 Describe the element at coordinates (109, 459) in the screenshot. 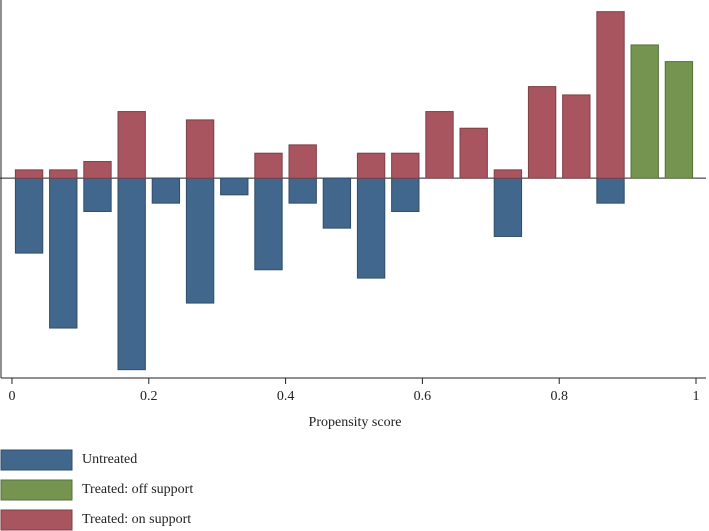

I see `legend-label: Untreated` at that location.